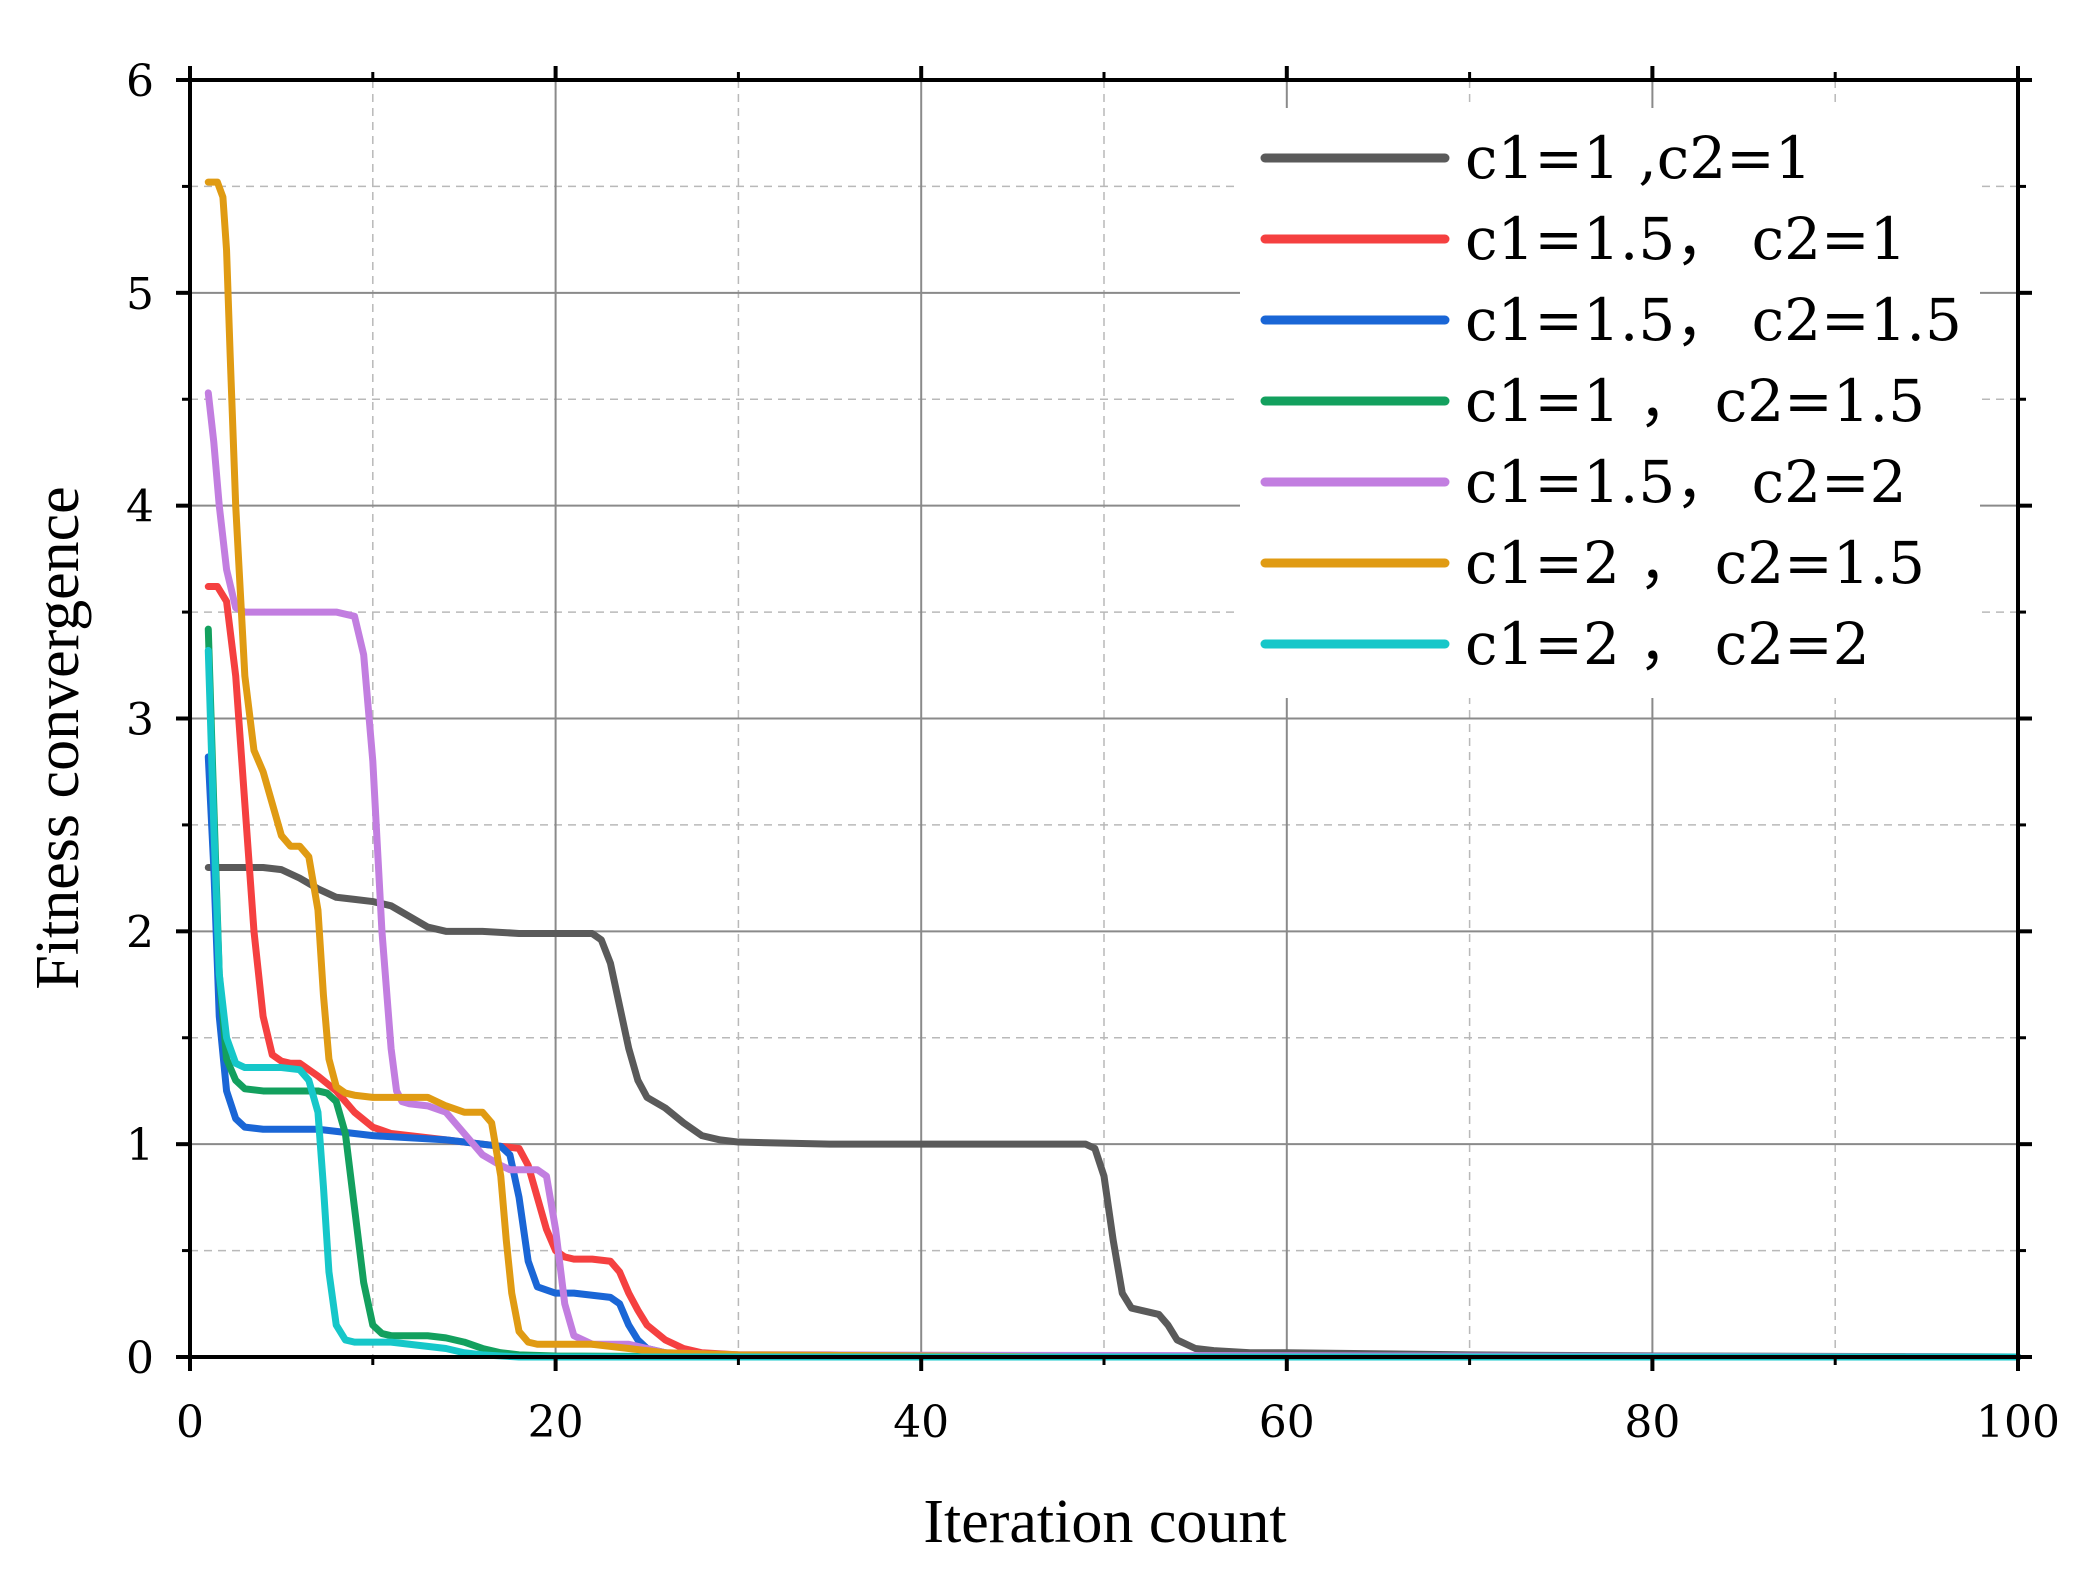 The image size is (2090, 1577). What do you see at coordinates (140, 720) in the screenshot?
I see `y-tick-label: 3` at bounding box center [140, 720].